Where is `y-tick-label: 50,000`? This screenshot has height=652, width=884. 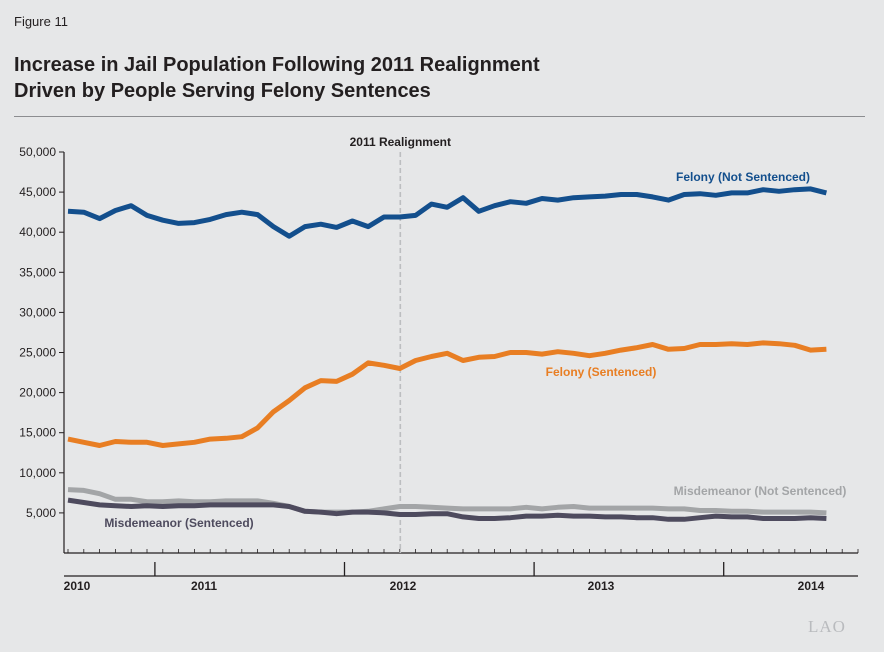
y-tick-label: 50,000 is located at coordinates (37, 152).